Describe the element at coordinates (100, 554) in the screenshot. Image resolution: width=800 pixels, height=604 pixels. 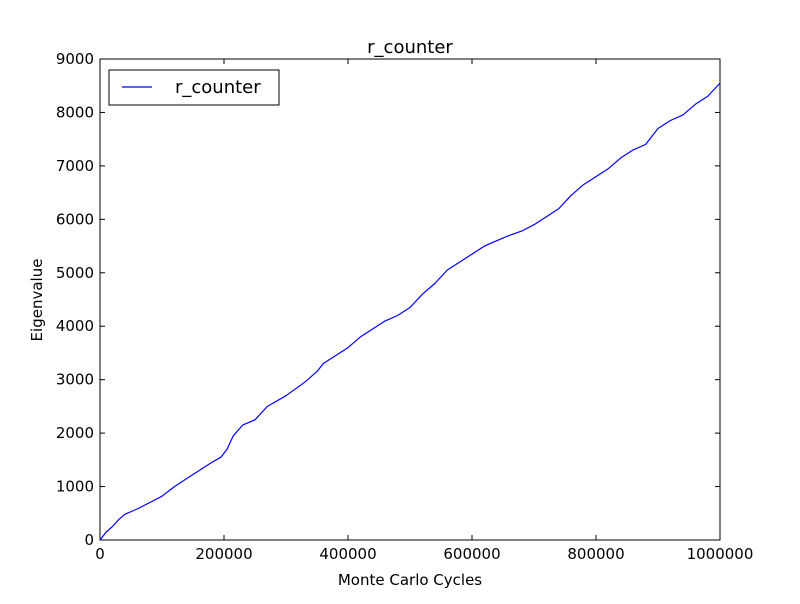
I see `x-tick-label: 0` at that location.